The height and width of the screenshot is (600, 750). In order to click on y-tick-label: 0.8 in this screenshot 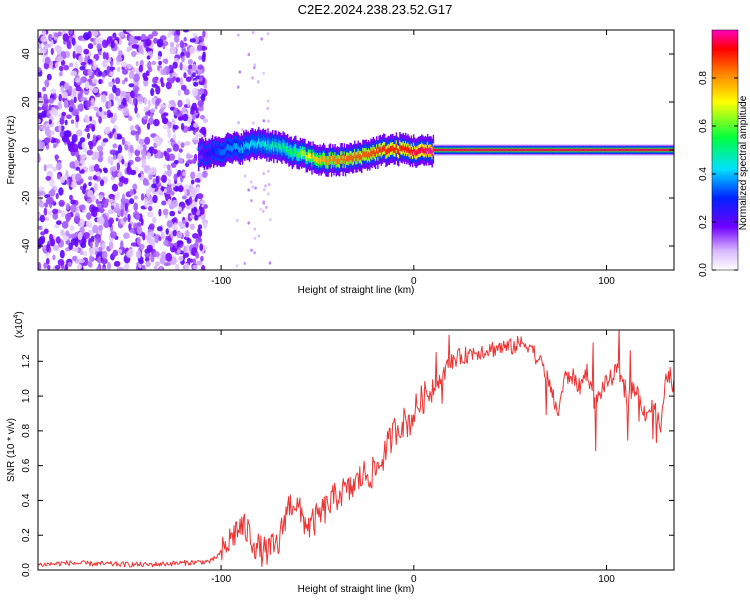, I will do `click(26, 430)`.